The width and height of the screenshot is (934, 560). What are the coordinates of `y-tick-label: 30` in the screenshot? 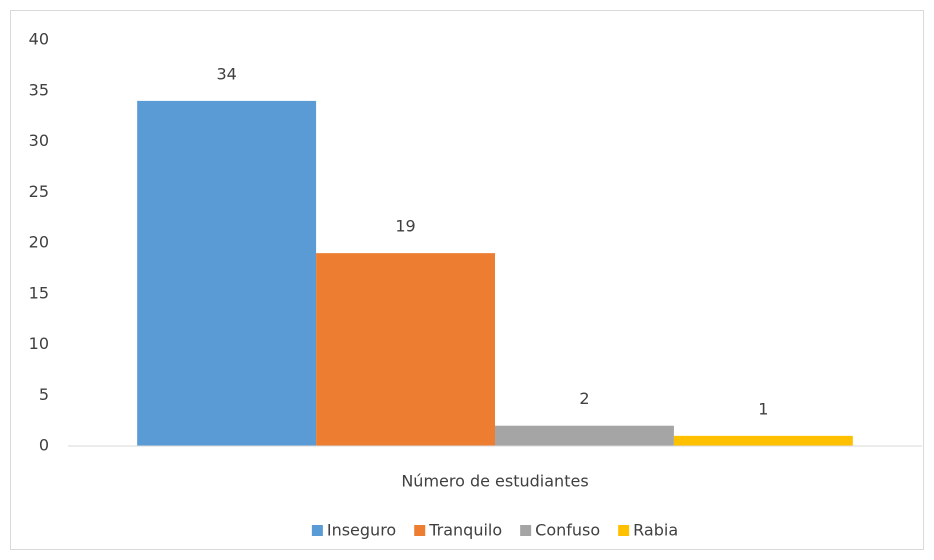 It's located at (39, 140).